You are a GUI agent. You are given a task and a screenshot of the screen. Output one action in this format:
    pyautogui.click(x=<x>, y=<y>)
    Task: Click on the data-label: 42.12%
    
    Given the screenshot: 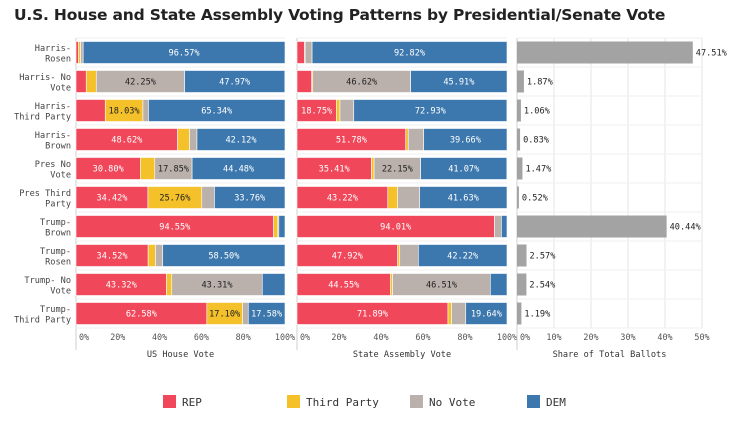 What is the action you would take?
    pyautogui.click(x=241, y=141)
    